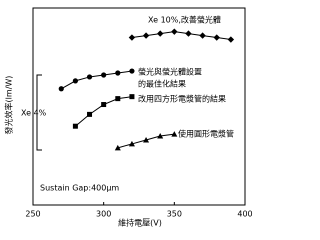  Describe the element at coordinates (170, 72) in the screenshot. I see `annotation: 螢光與螢光體設置` at that location.